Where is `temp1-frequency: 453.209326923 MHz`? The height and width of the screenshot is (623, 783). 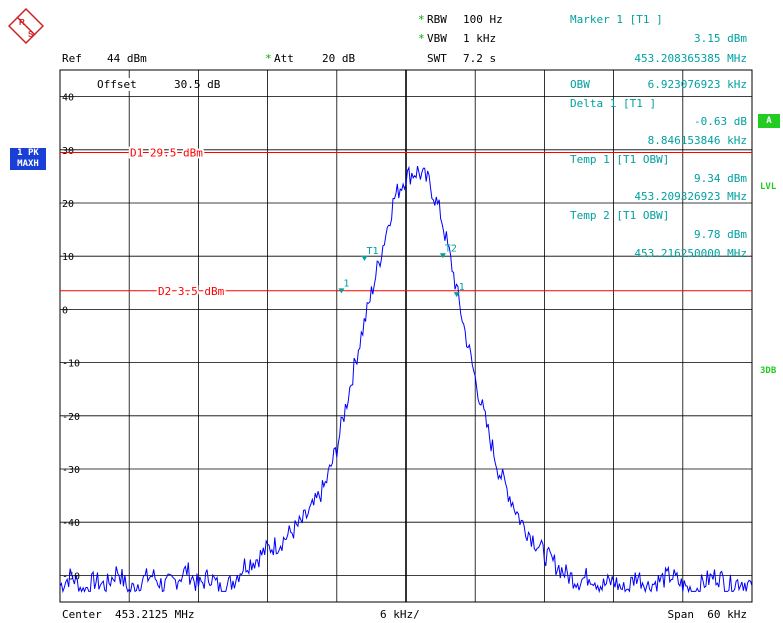 temp1-frequency: 453.209326923 MHz is located at coordinates (690, 196).